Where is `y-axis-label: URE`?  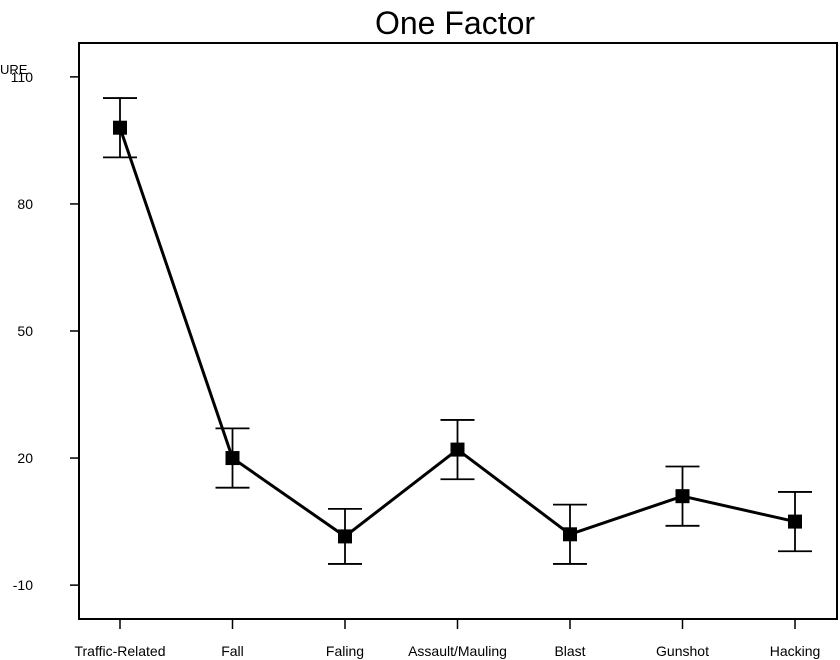
y-axis-label: URE is located at coordinates (14, 69).